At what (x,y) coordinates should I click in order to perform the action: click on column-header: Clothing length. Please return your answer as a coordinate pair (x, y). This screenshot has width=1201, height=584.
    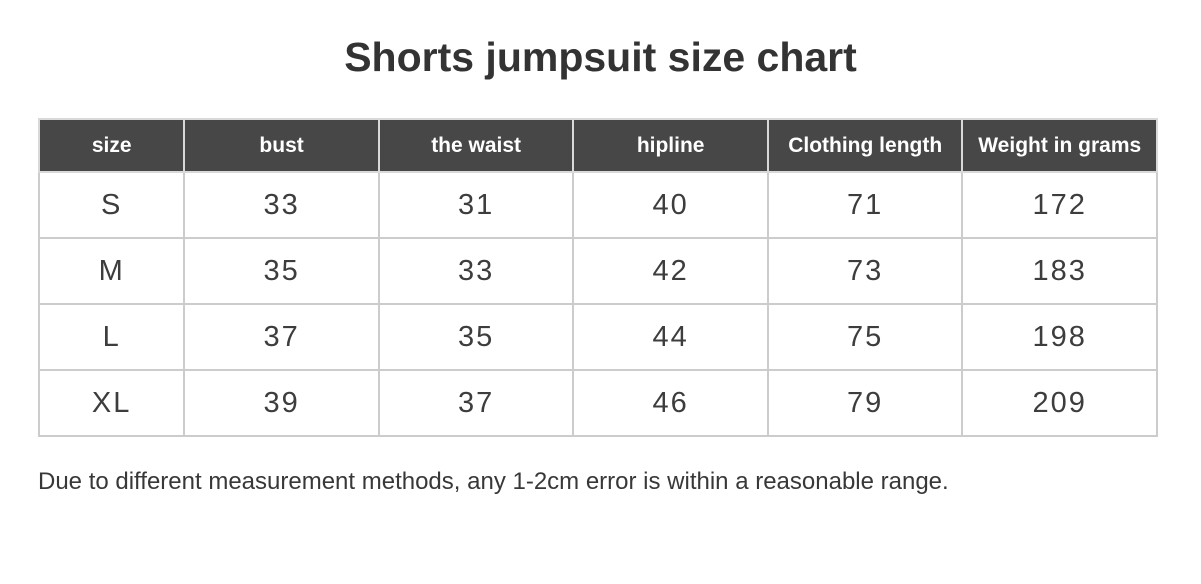
    Looking at the image, I should click on (865, 145).